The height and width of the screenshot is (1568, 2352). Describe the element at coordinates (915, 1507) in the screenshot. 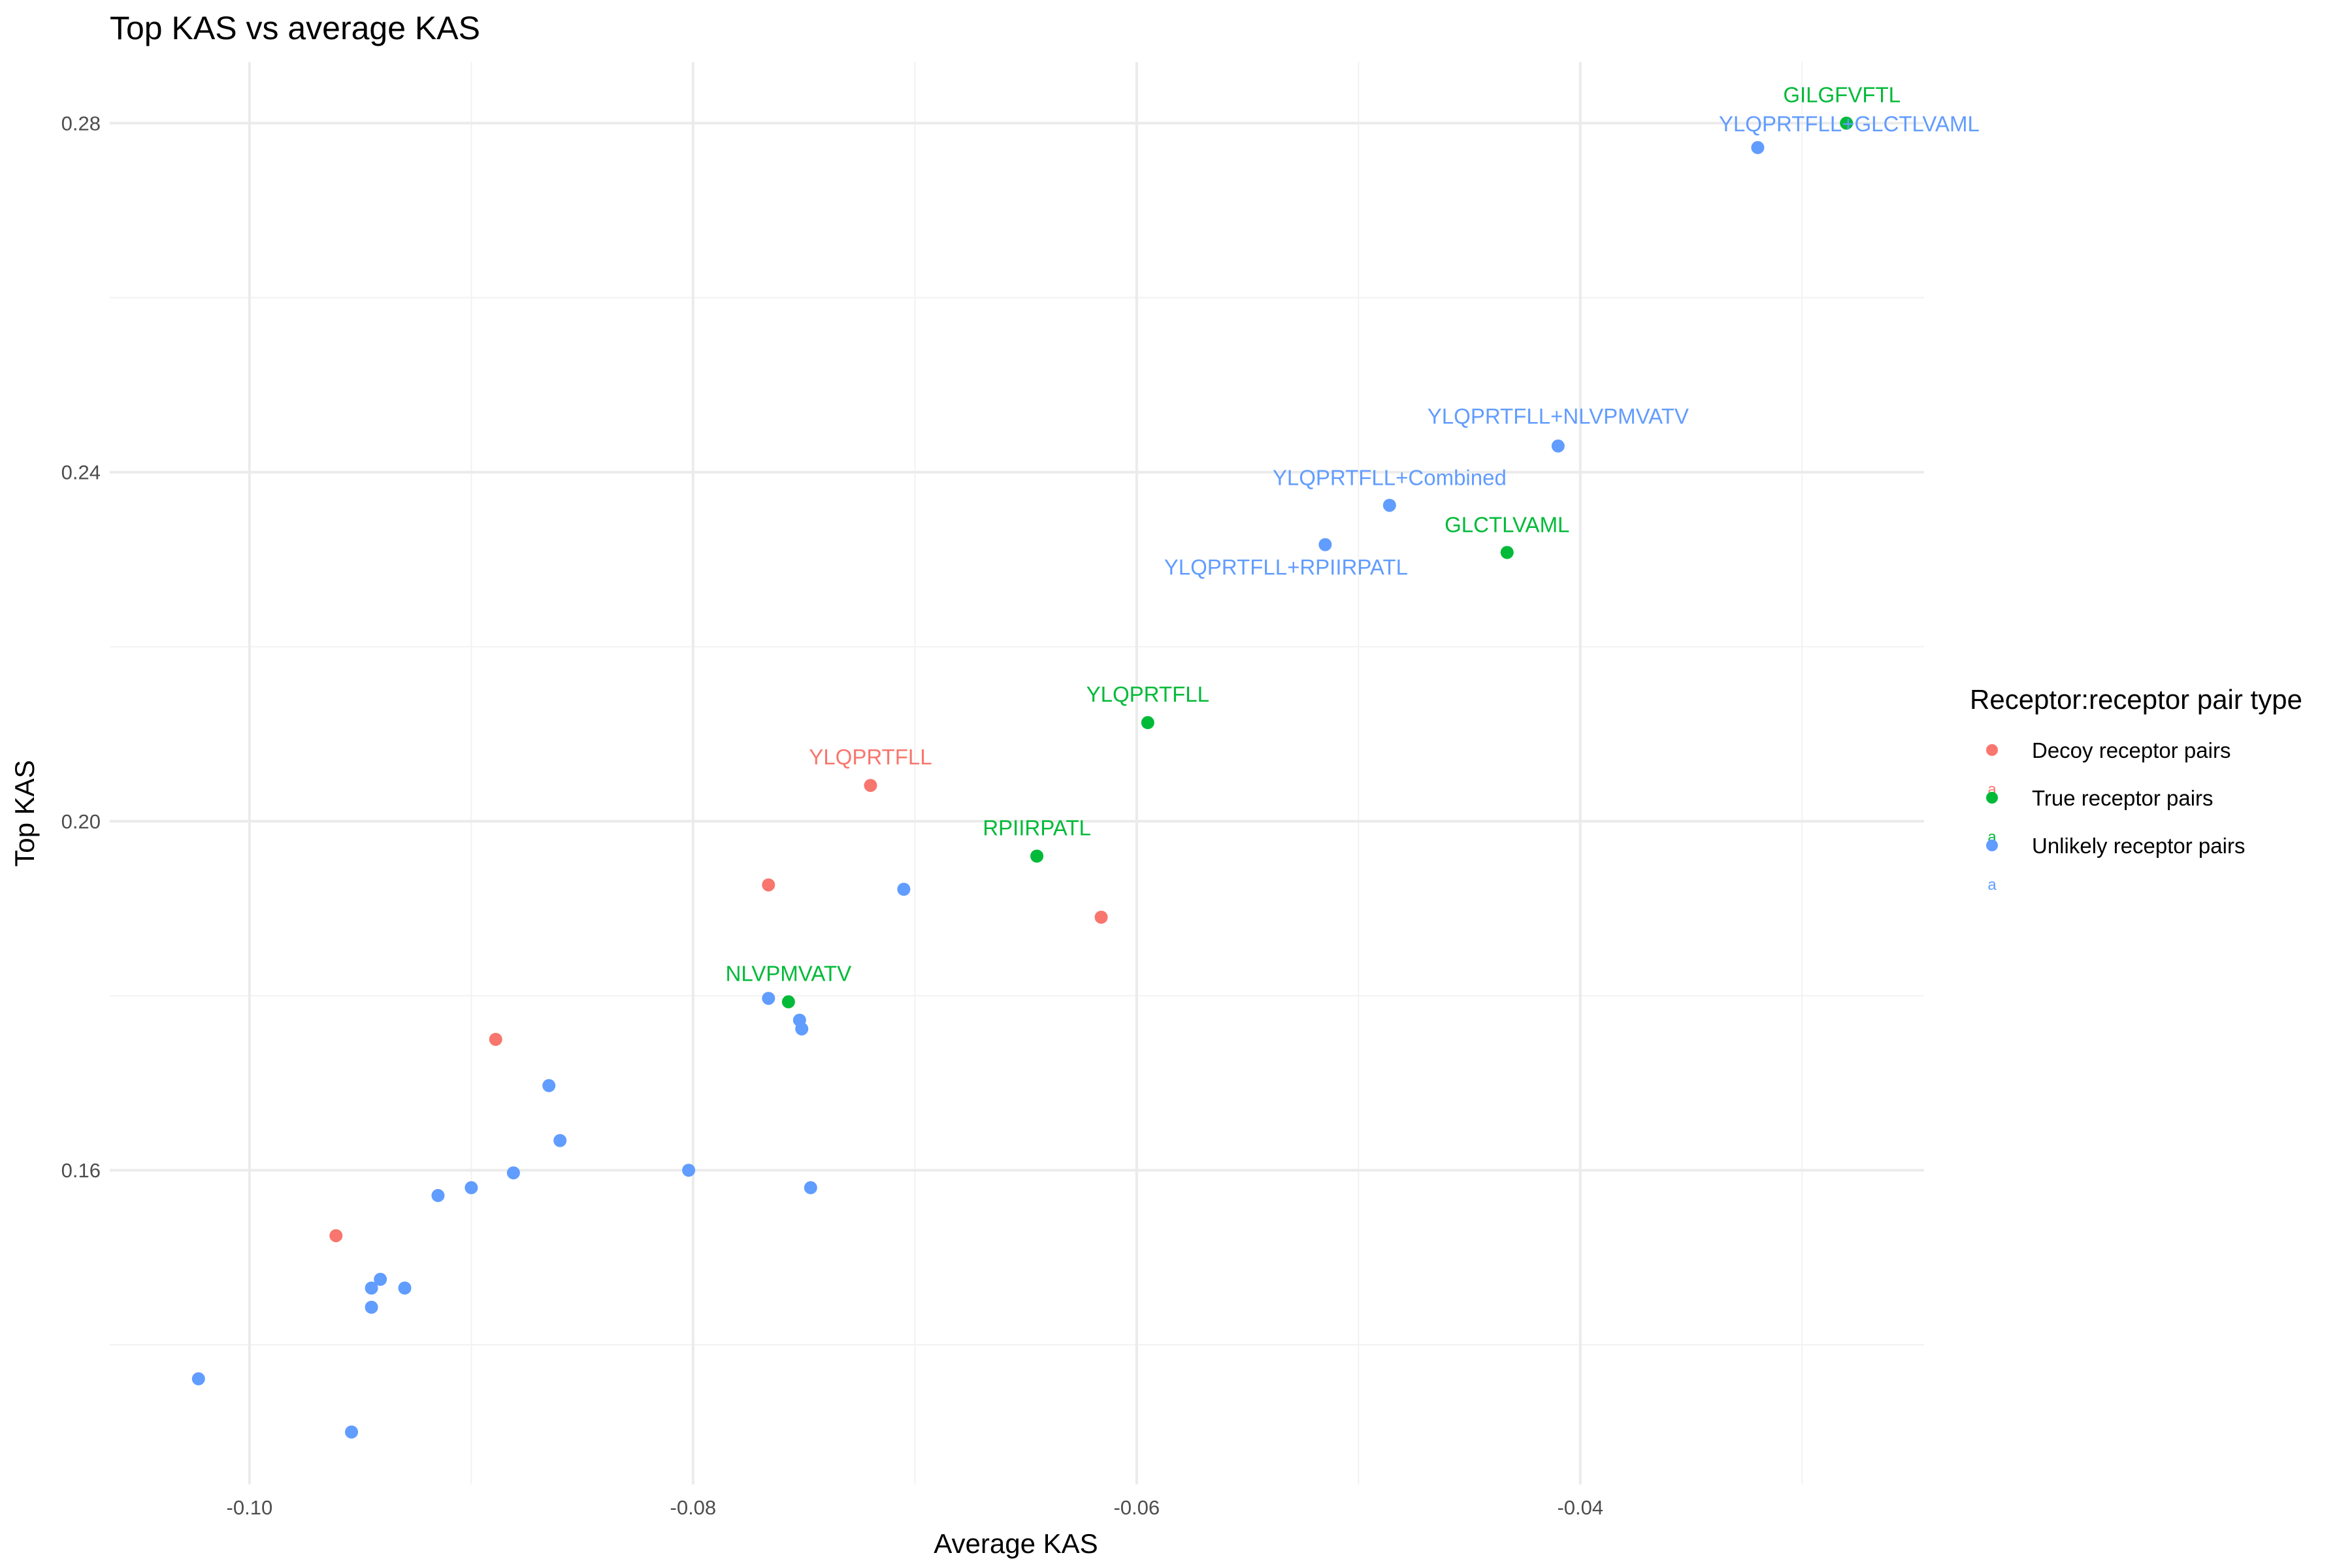

I see `x-axis-ticks: -0.10 -0.08 -0.06 -0.04` at that location.